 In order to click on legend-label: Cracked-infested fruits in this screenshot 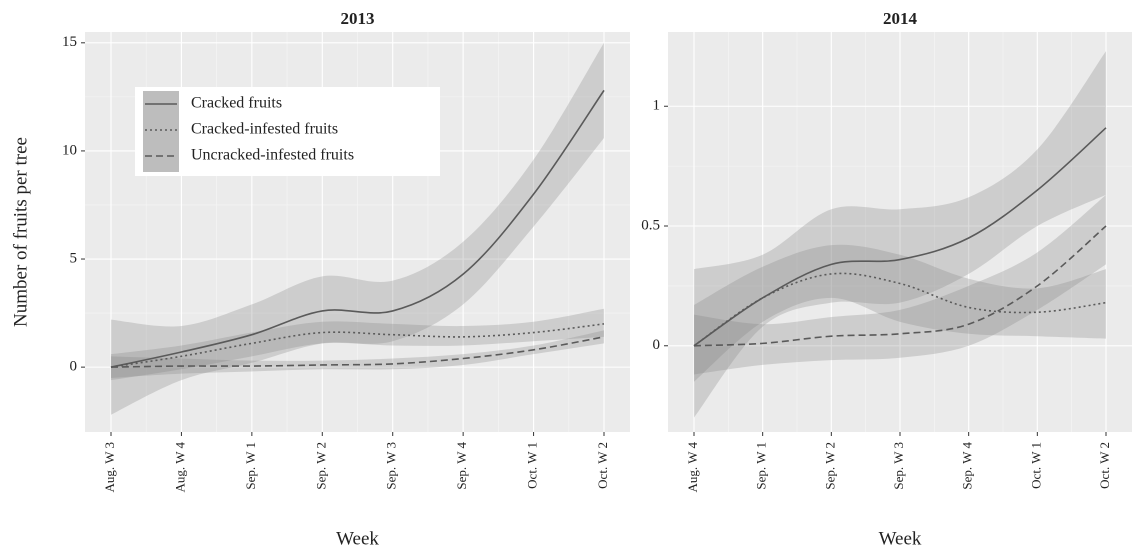, I will do `click(264, 129)`.